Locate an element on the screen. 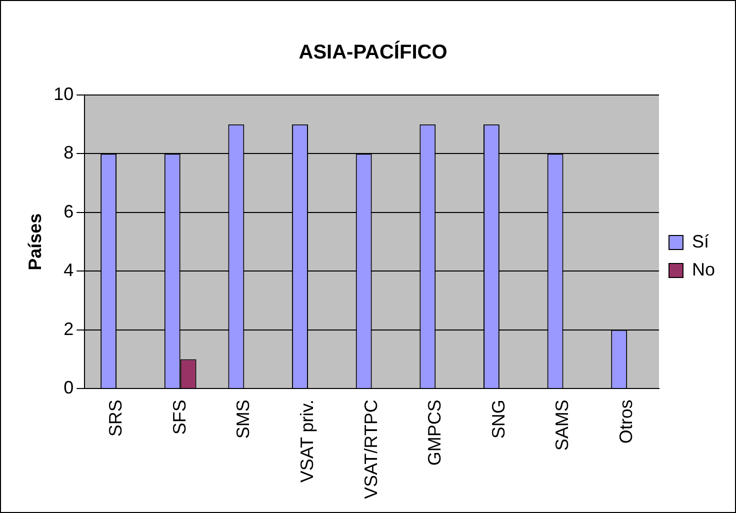 This screenshot has width=736, height=513. y-axis-title: Países is located at coordinates (34, 241).